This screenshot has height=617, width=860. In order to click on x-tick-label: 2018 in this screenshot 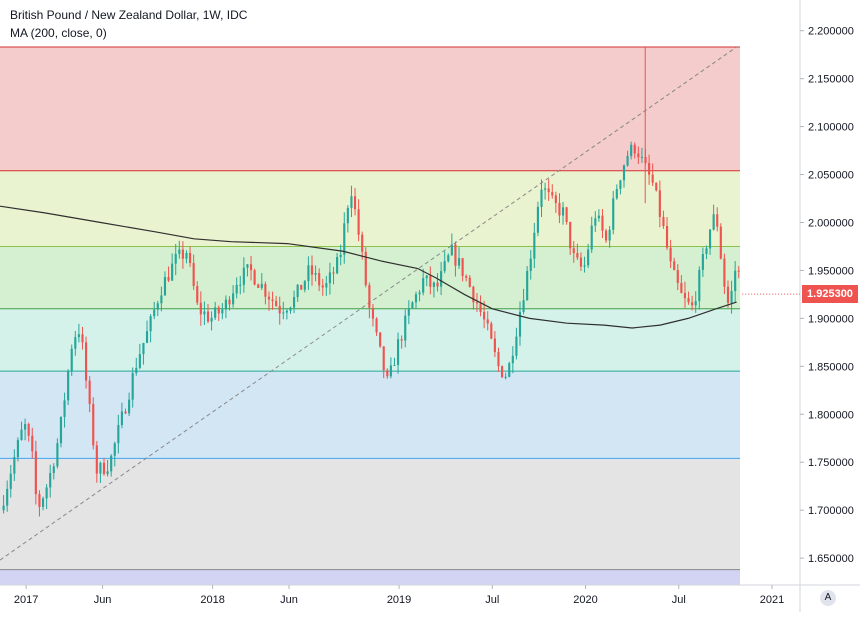, I will do `click(212, 600)`.